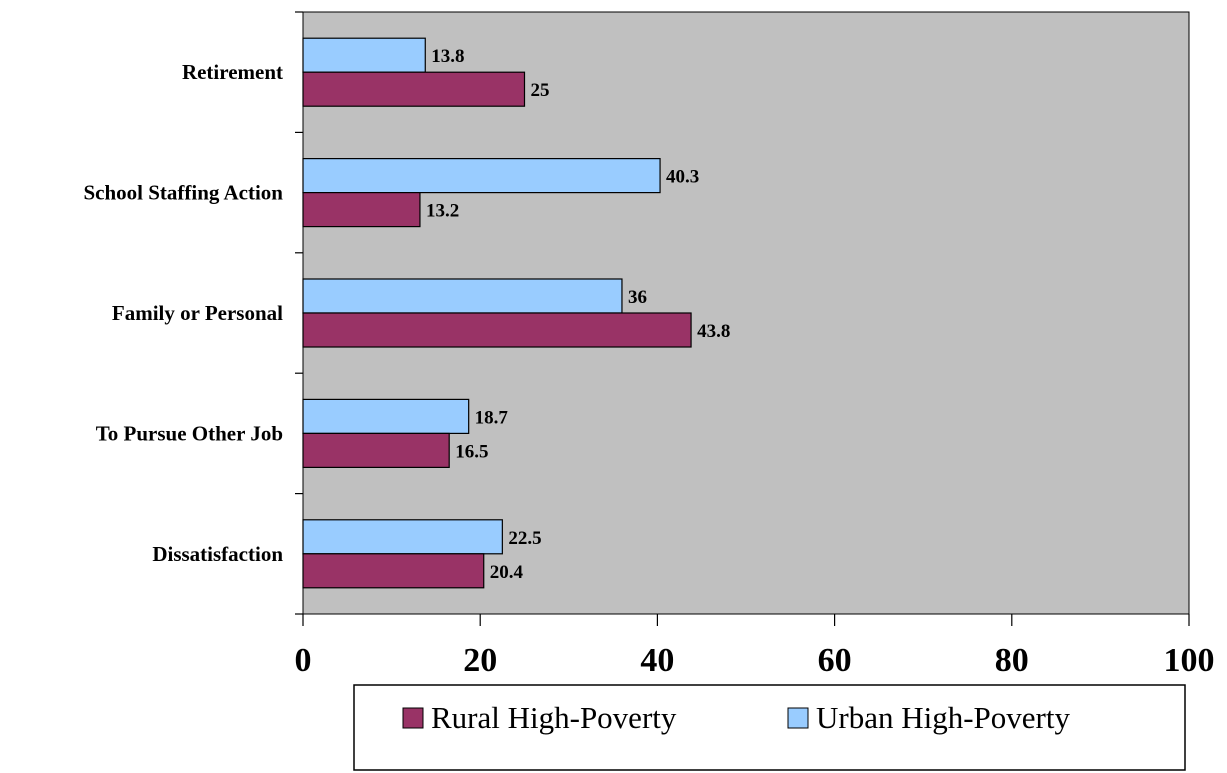 The height and width of the screenshot is (773, 1227). I want to click on x-tick-label-1: 20, so click(480, 660).